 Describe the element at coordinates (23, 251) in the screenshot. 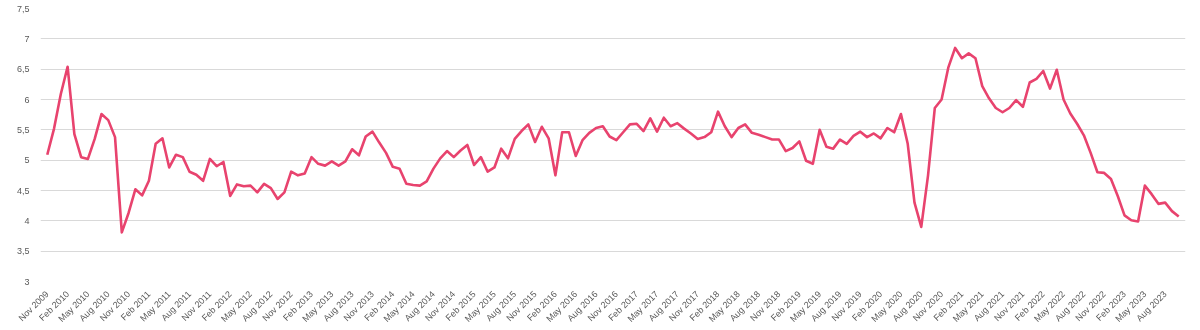

I see `y-tick-label: 3,5` at that location.